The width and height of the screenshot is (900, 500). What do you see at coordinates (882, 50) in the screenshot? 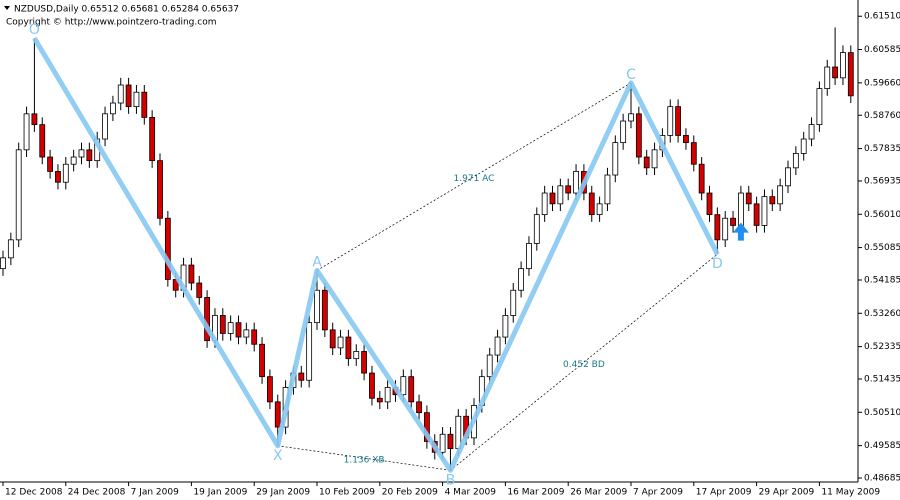
I see `y-tick-label: 0.60585` at bounding box center [882, 50].